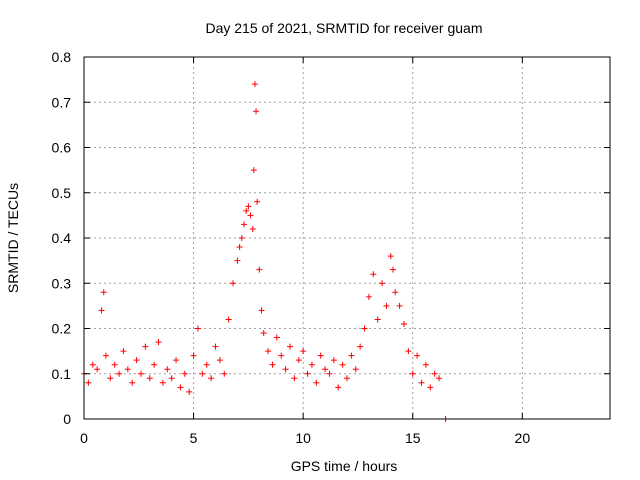 Image resolution: width=640 pixels, height=480 pixels. What do you see at coordinates (84, 438) in the screenshot?
I see `x-tick-label: 0` at bounding box center [84, 438].